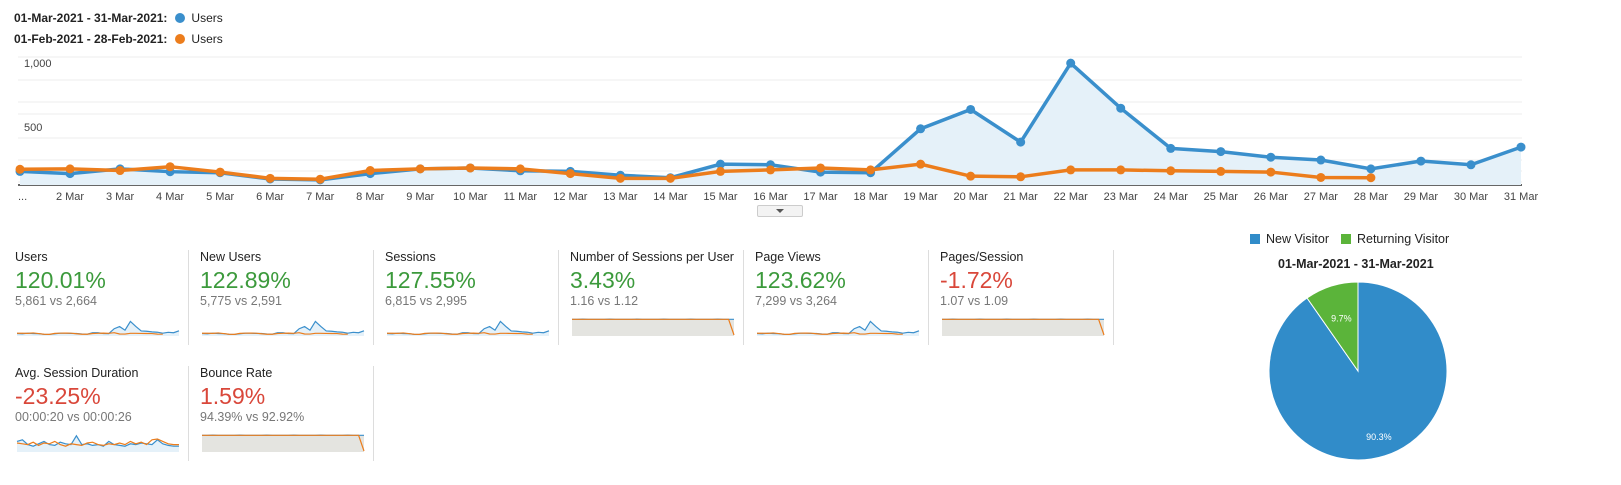  What do you see at coordinates (100, 297) in the screenshot?
I see `scorecard-users: Users 120.01% 5,861 vs 2,664` at bounding box center [100, 297].